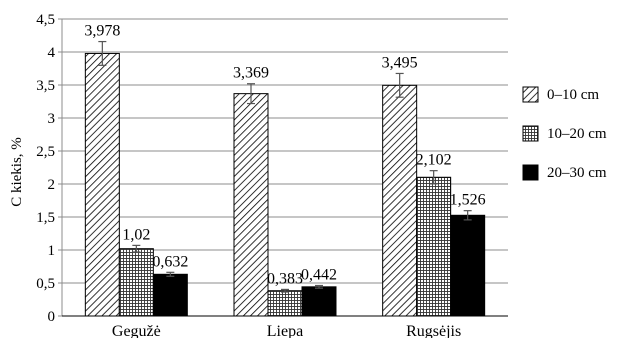  What do you see at coordinates (45, 284) in the screenshot?
I see `y-tick-label: 0,5` at bounding box center [45, 284].